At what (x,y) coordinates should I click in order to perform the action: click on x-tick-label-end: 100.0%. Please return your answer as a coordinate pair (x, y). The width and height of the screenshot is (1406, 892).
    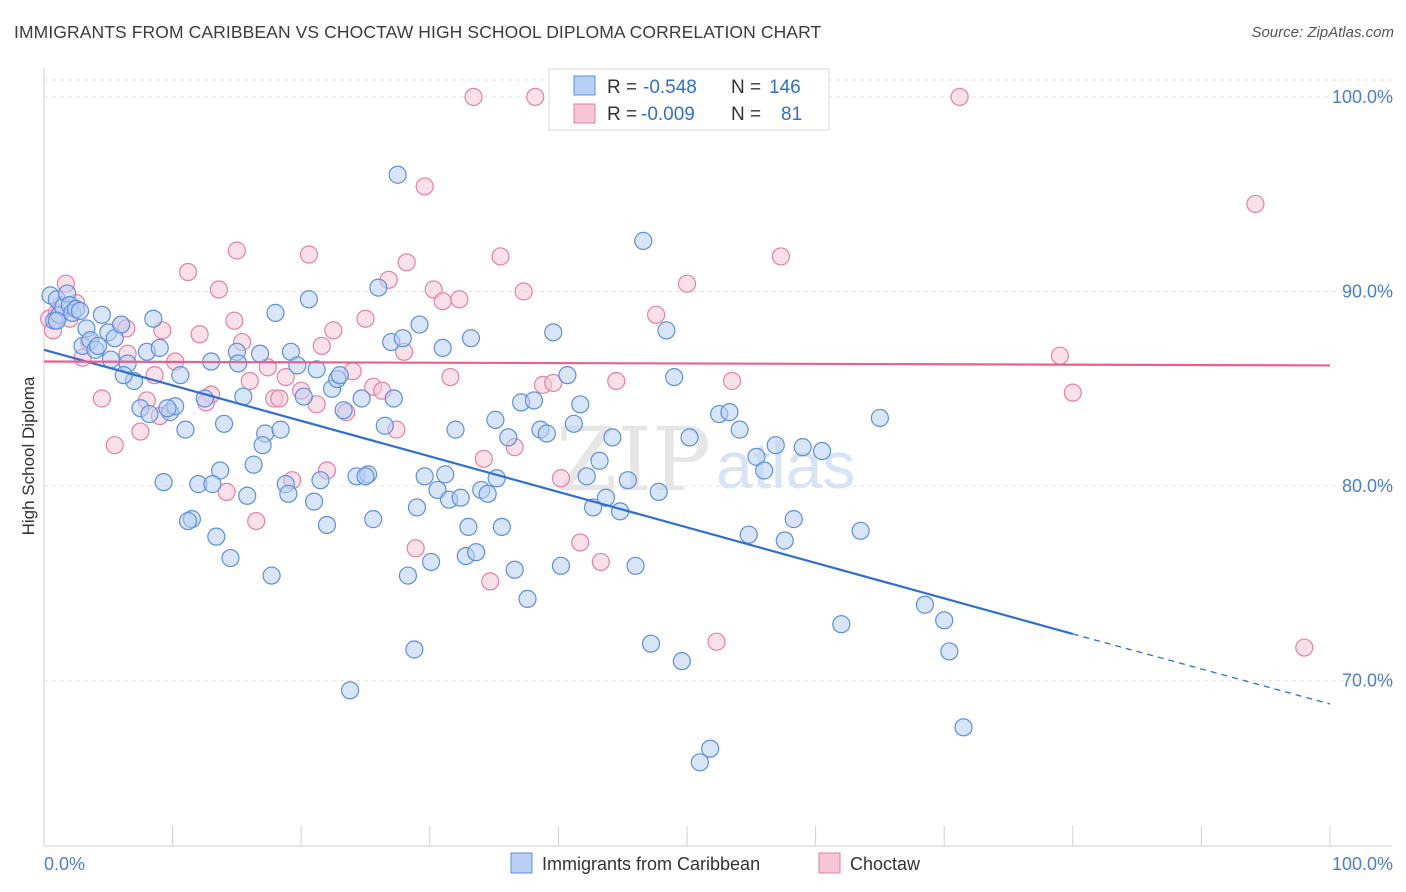
    Looking at the image, I should click on (1362, 864).